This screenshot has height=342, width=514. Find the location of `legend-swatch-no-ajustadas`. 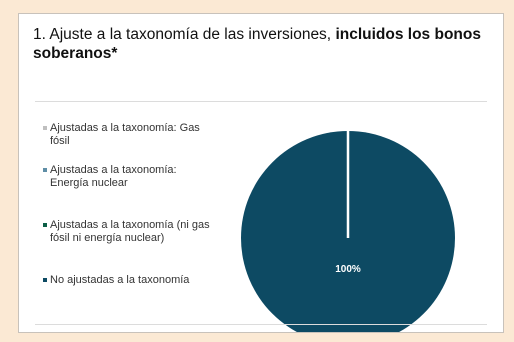

legend-swatch-no-ajustadas is located at coordinates (45, 280).